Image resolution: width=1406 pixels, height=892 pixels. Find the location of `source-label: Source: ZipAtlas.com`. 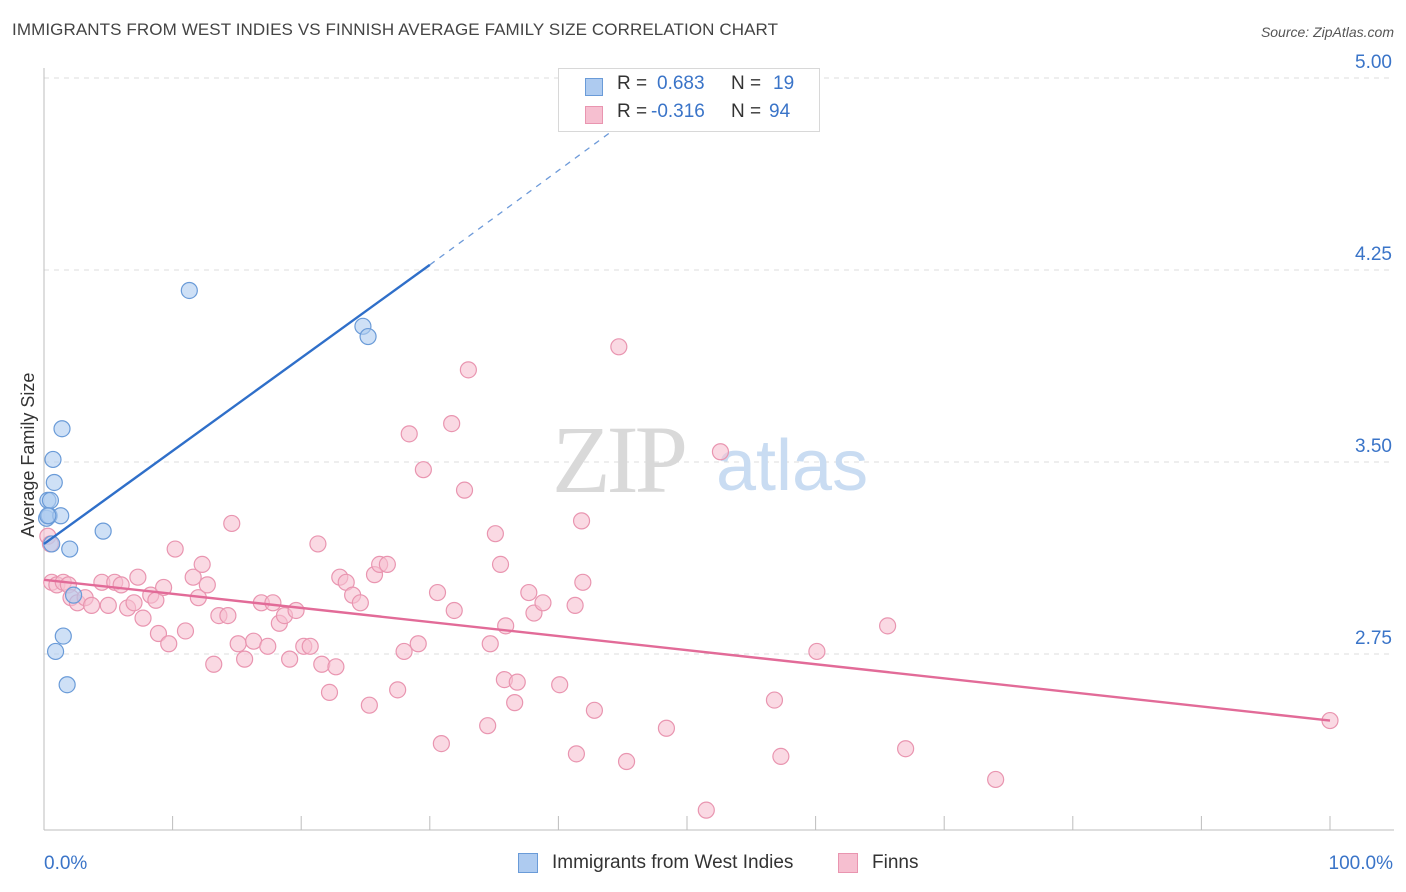

source-label: Source: ZipAtlas.com is located at coordinates (1327, 32).